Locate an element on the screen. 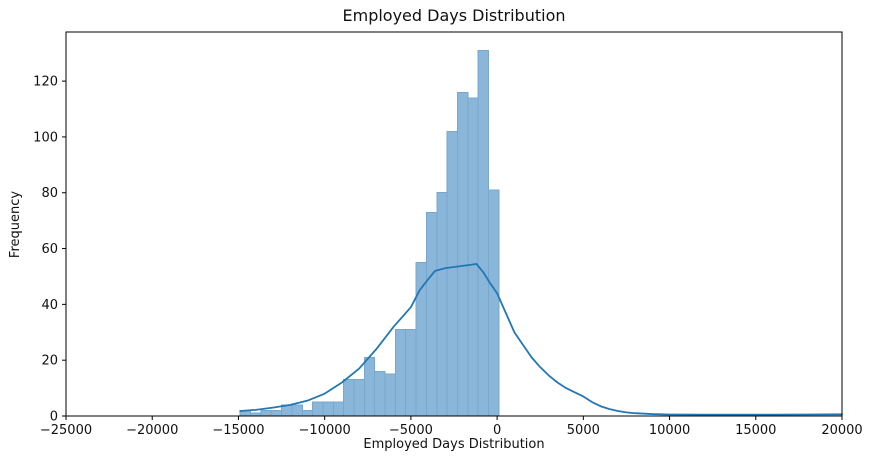  x-tick-label: −20000 is located at coordinates (152, 430).